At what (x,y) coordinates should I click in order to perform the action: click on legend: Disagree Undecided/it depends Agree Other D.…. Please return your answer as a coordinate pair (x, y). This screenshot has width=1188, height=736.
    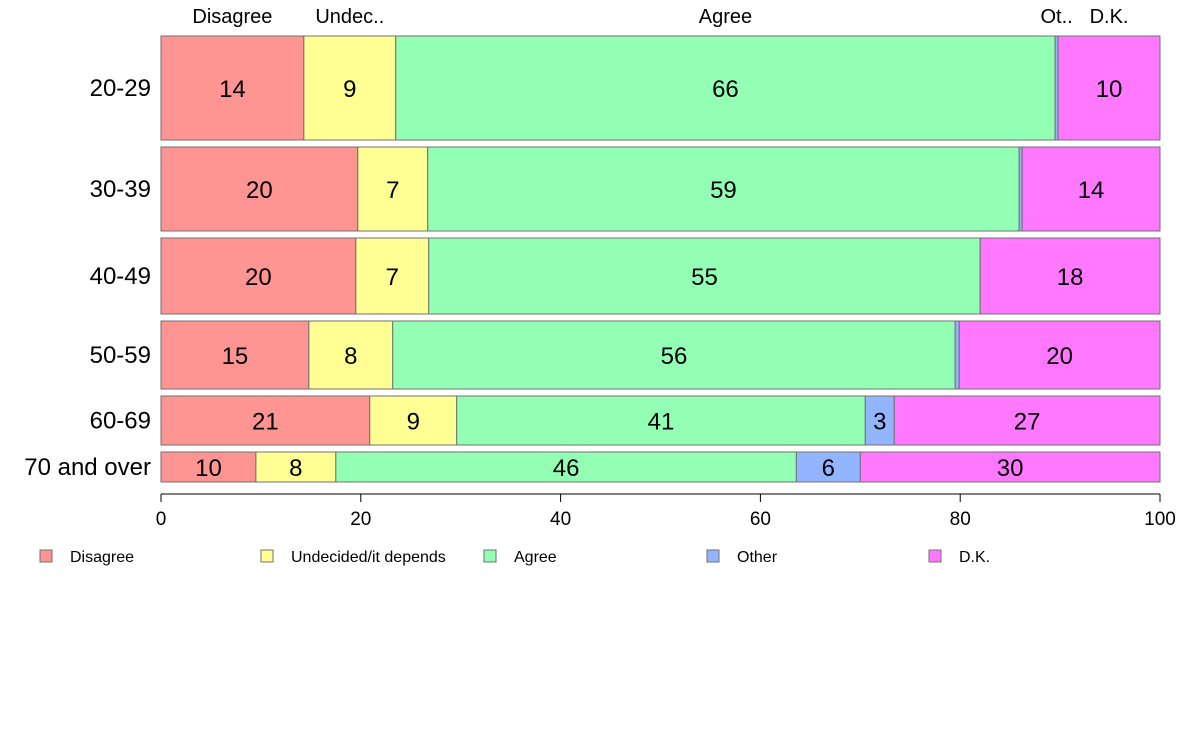
    Looking at the image, I should click on (514, 557).